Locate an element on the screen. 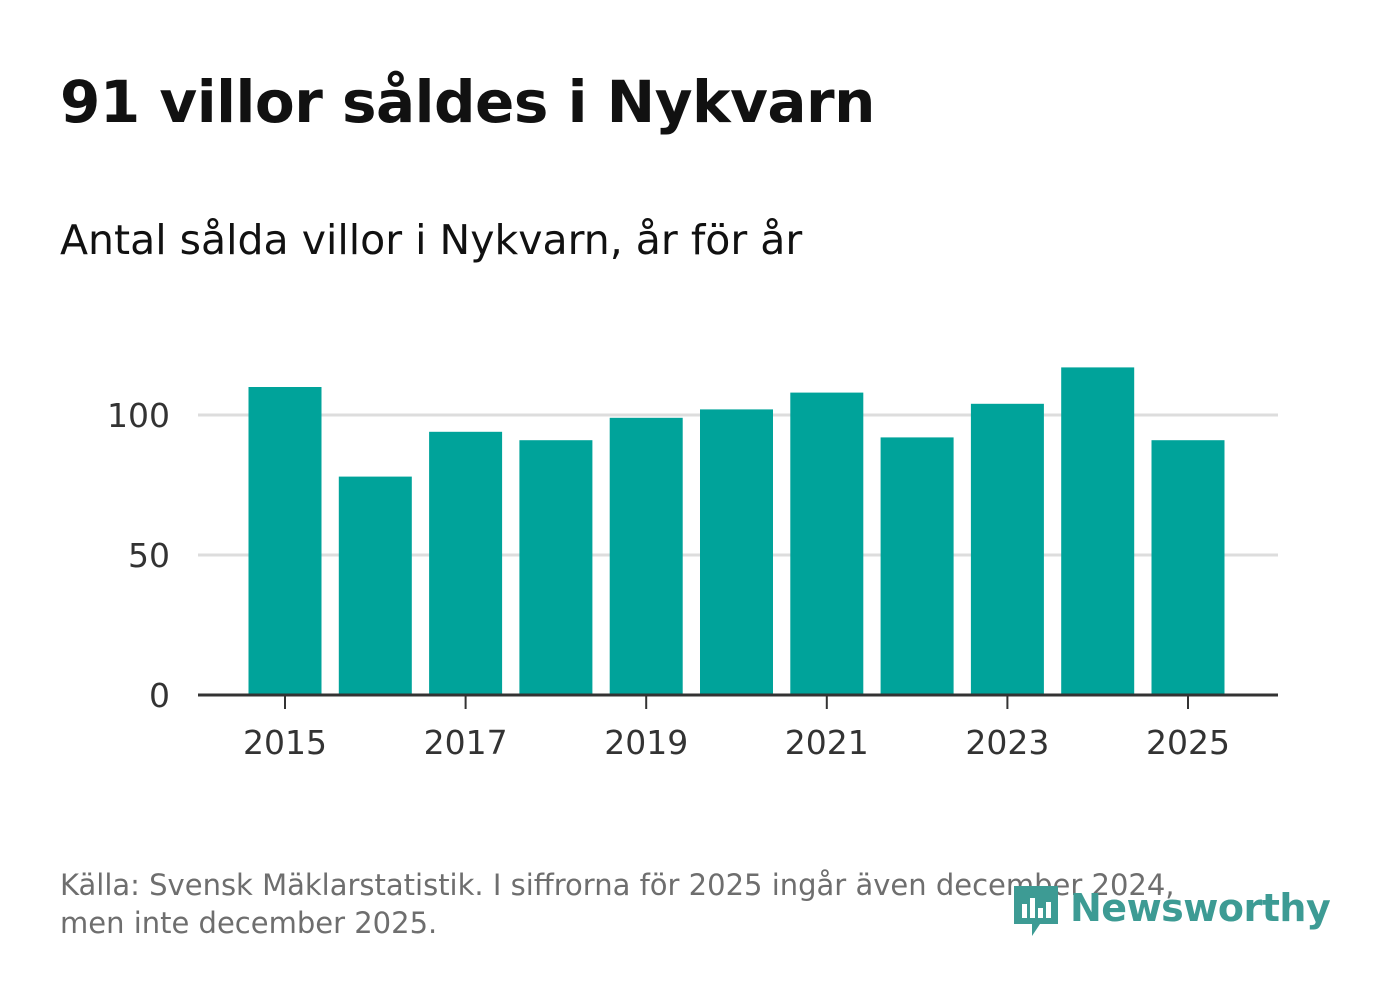 The width and height of the screenshot is (1382, 999). brand-name: Newsworthy is located at coordinates (1200, 908).